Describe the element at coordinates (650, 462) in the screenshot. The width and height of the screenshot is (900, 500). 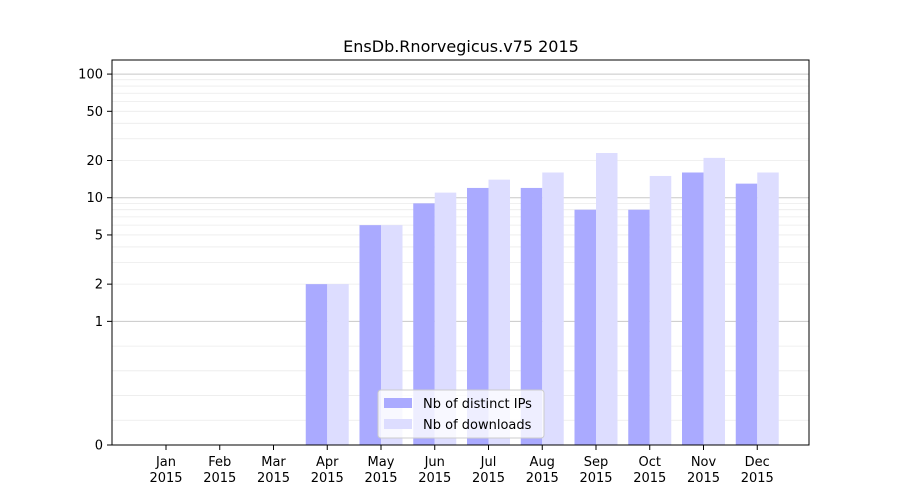
I see `x-tick-label-month: Oct` at that location.